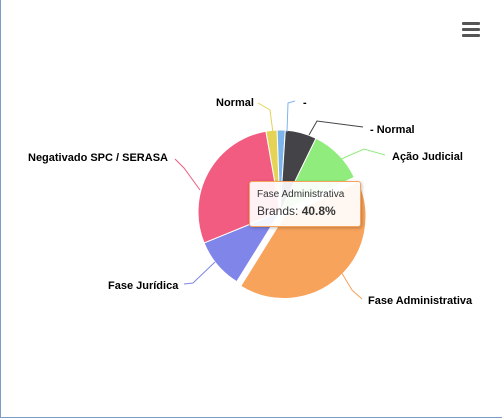 This screenshot has width=503, height=419. What do you see at coordinates (427, 157) in the screenshot?
I see `data-label-3: Ação Judicial` at bounding box center [427, 157].